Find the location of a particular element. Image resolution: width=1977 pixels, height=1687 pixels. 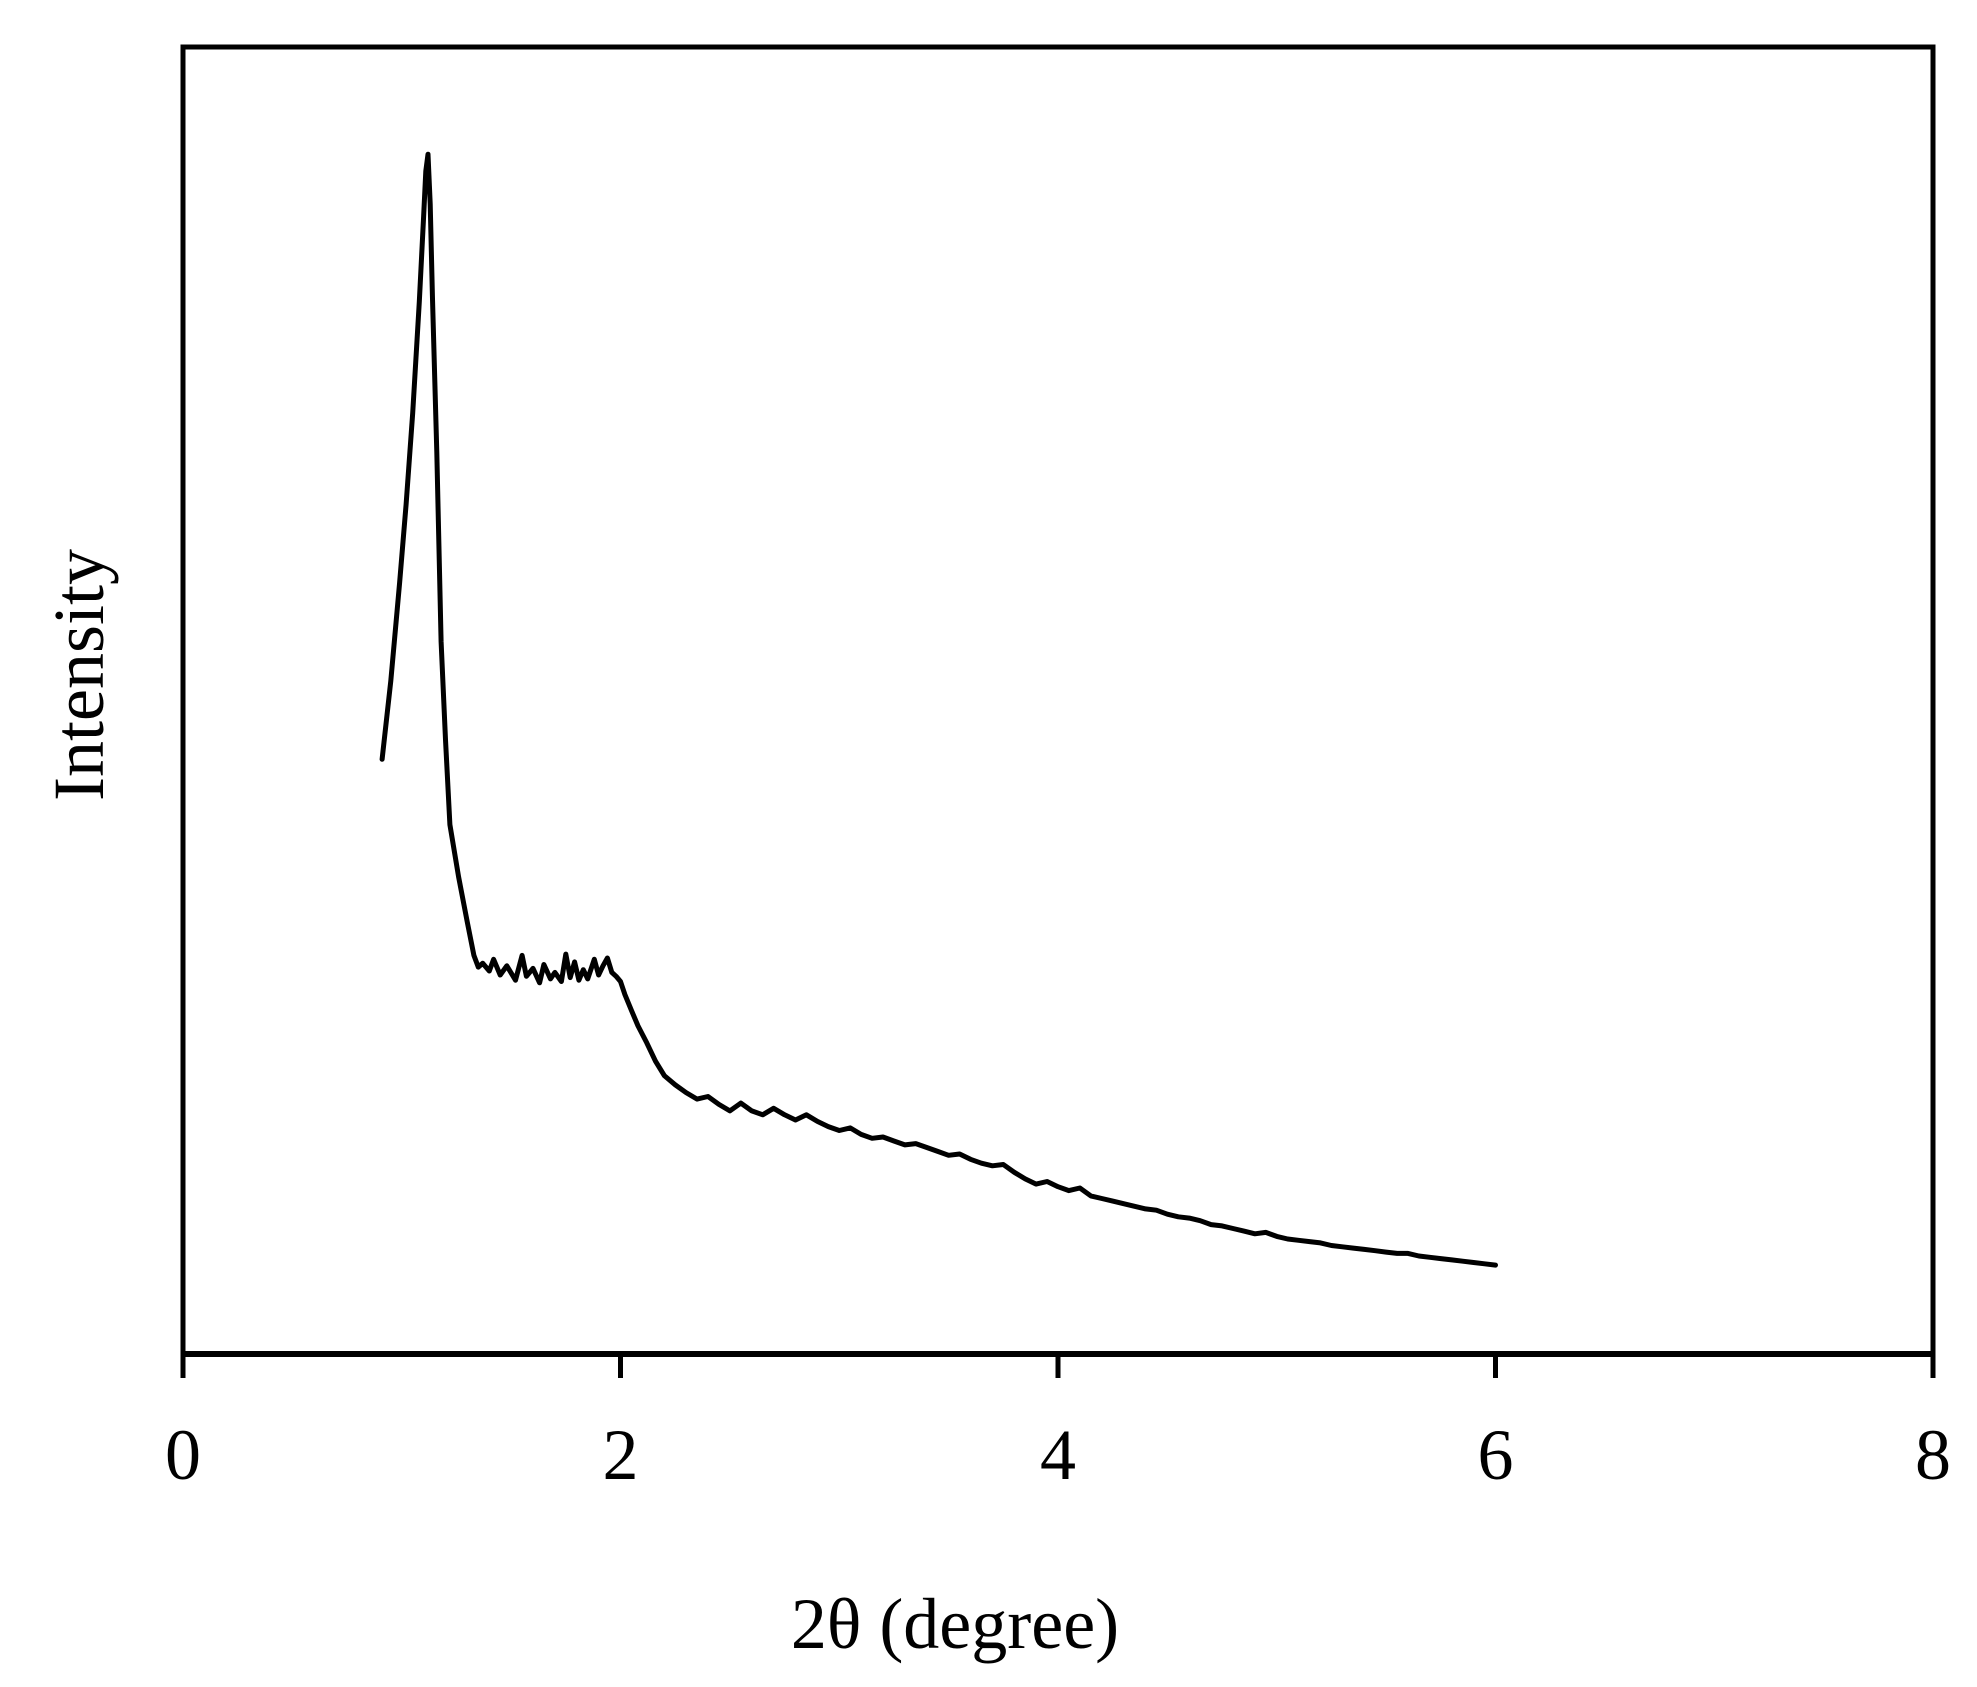

x-tick-label: 6 is located at coordinates (1496, 1455).